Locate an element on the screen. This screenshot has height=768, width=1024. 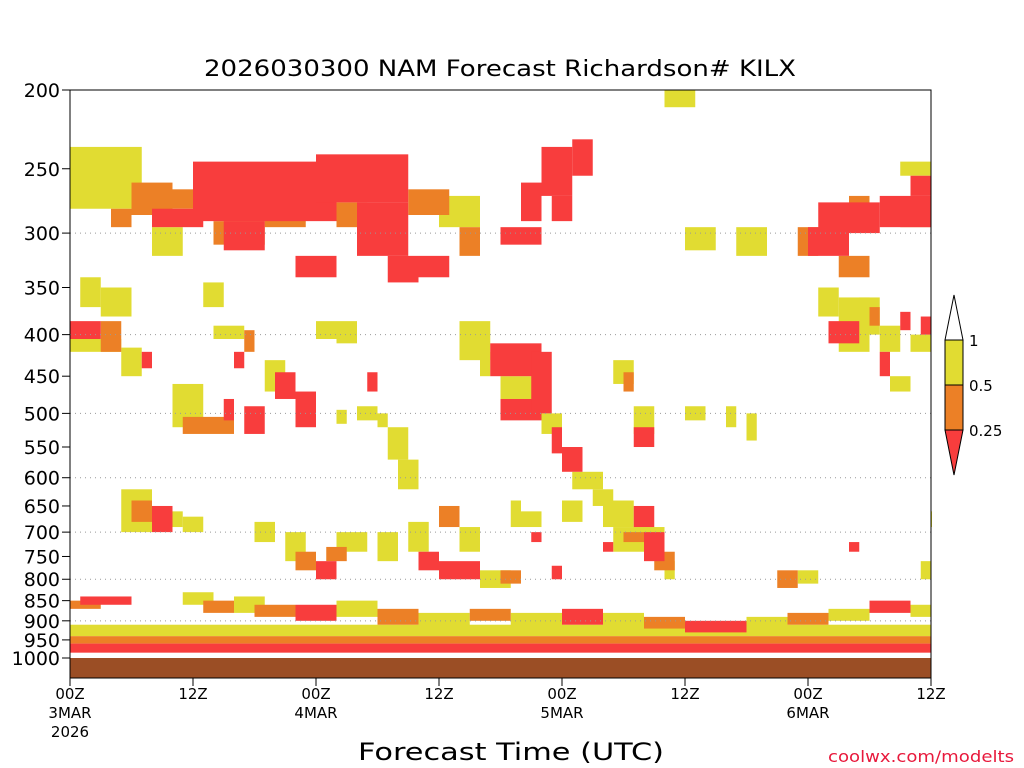
colorbar-label: 0.5 is located at coordinates (981, 386).